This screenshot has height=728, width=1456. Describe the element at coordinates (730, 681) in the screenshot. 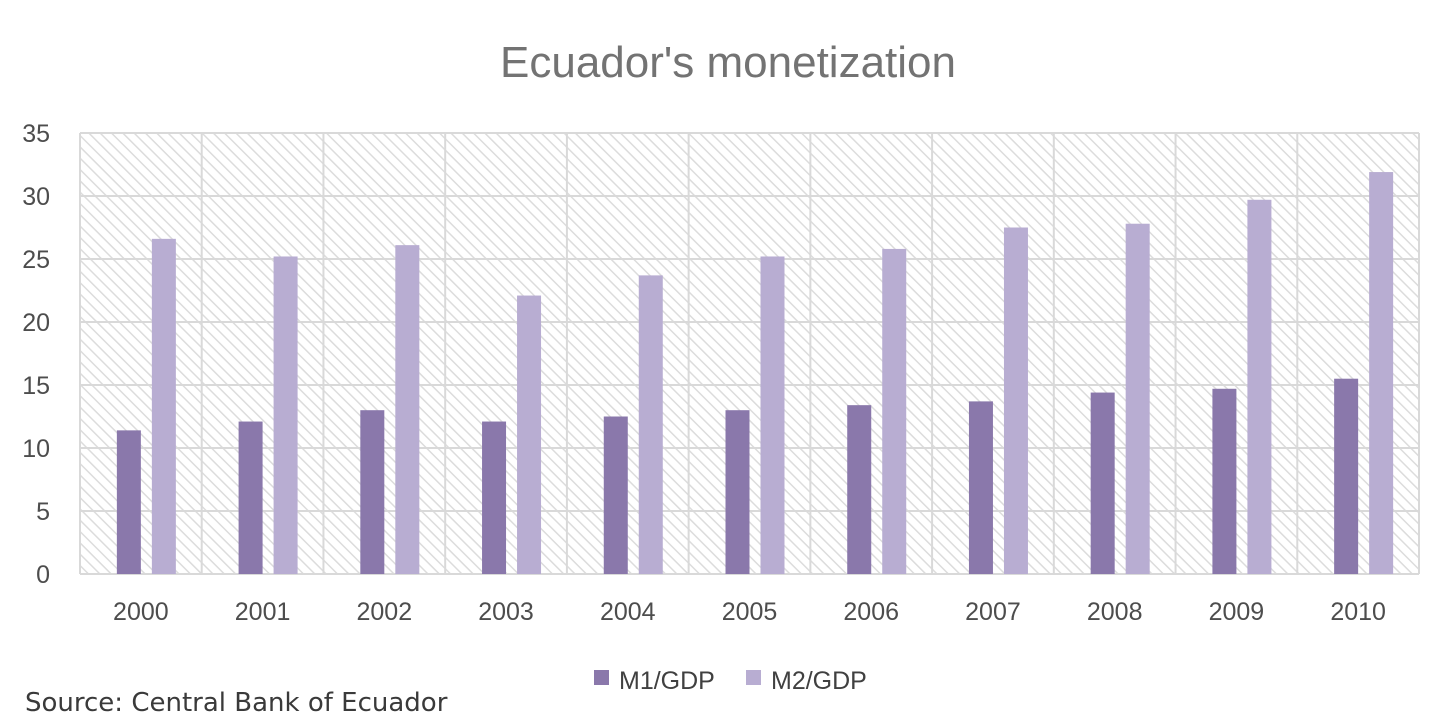

I see `legend: M1/GDP M2/GDP` at that location.